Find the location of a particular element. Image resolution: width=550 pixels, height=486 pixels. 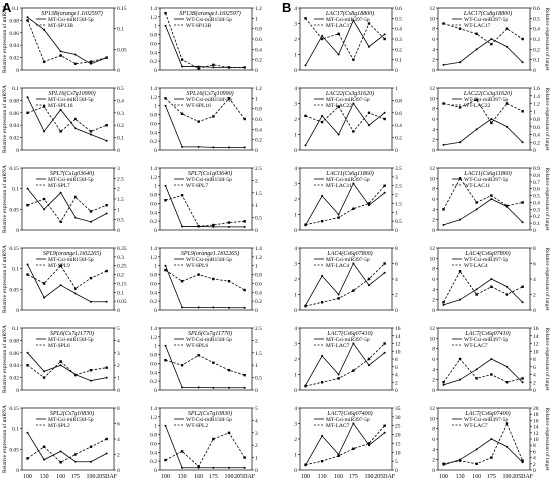

right-tick-label: 0.1 is located at coordinates (398, 61).